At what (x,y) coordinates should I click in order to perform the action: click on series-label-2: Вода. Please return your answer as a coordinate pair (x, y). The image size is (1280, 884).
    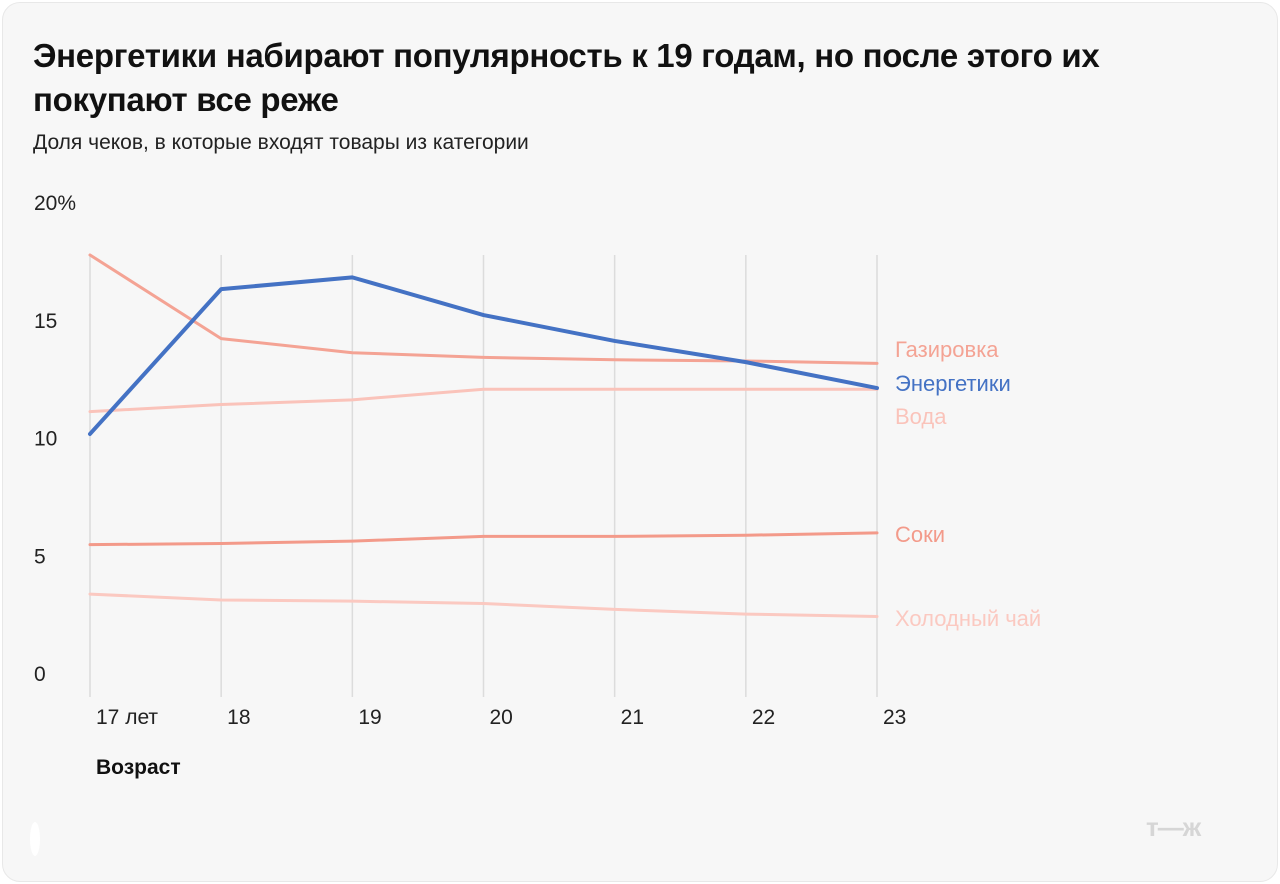
    Looking at the image, I should click on (921, 416).